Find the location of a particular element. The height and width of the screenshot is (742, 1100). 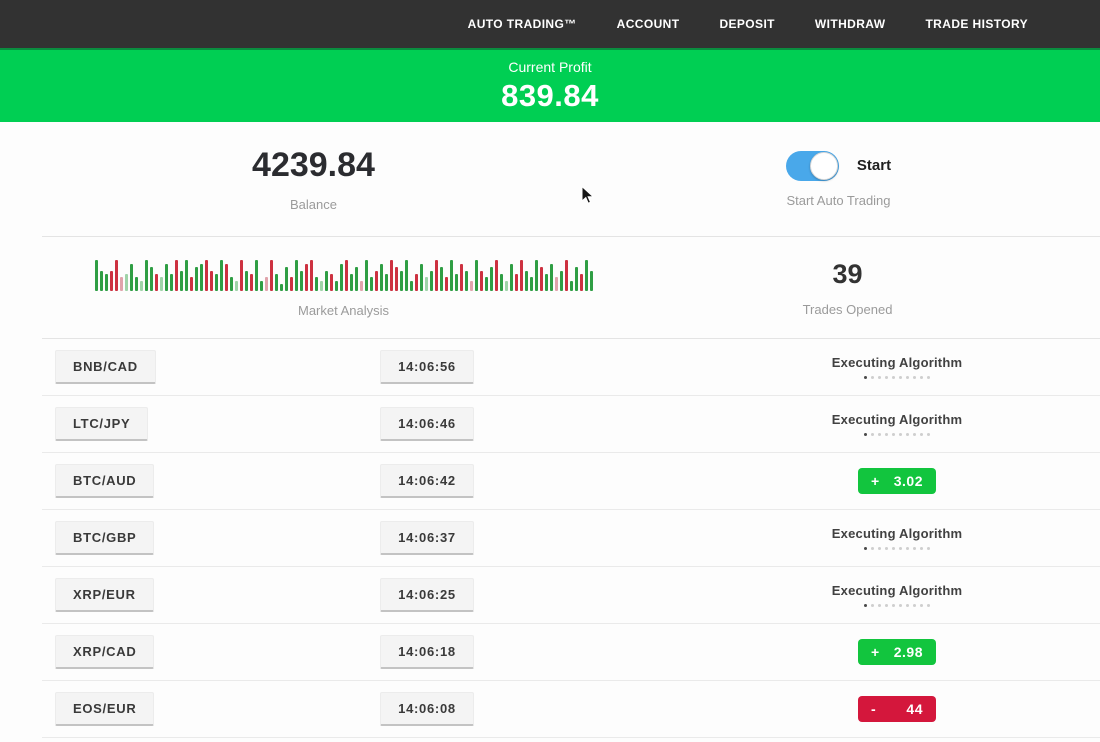

auto-trading-toggle is located at coordinates (812, 165).